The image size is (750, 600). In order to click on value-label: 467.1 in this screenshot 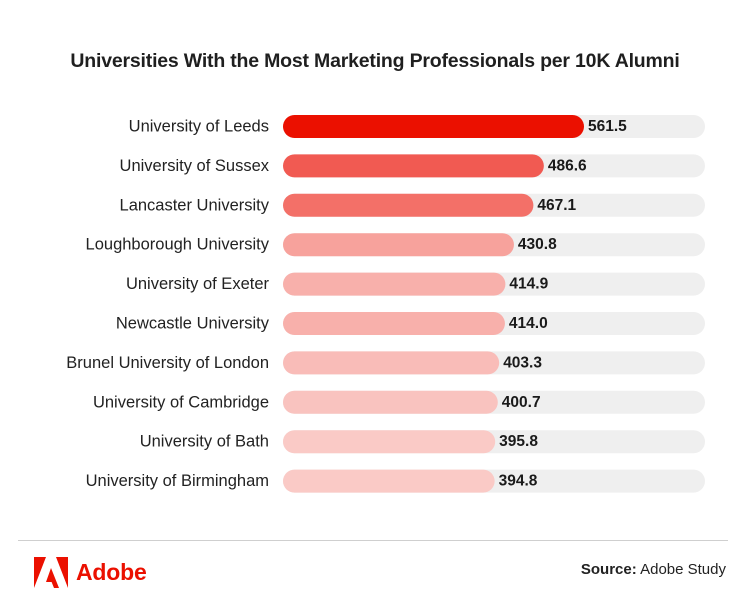, I will do `click(556, 205)`.